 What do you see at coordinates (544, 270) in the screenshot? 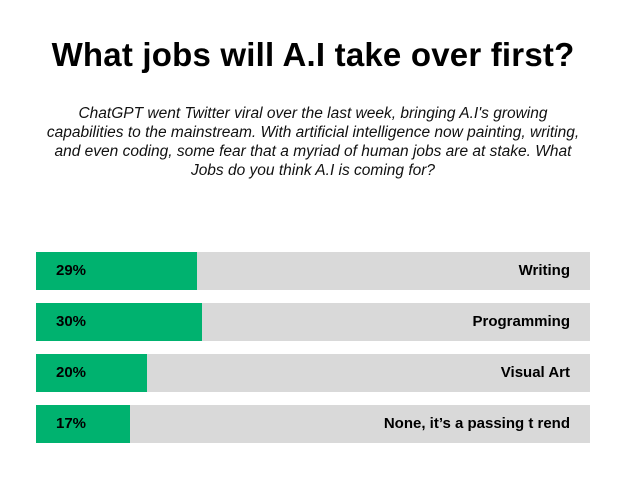
I see `bar-category-label: Writing` at bounding box center [544, 270].